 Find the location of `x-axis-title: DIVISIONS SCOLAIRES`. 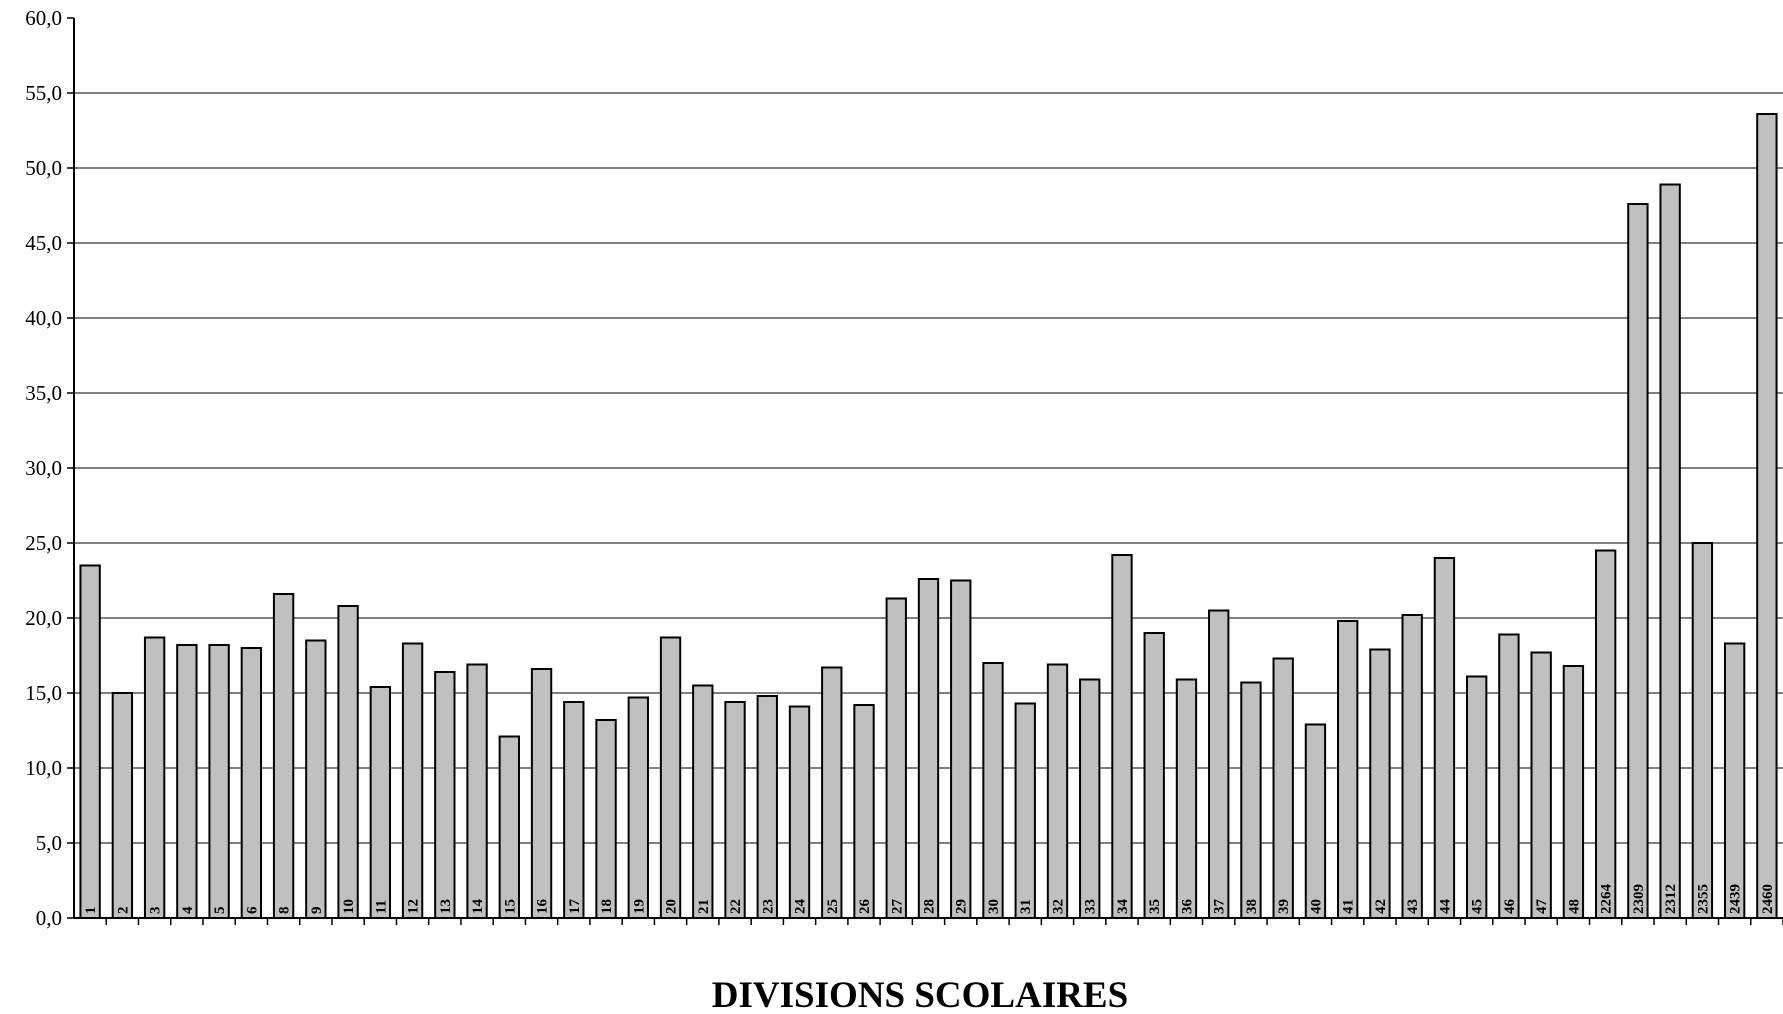

x-axis-title: DIVISIONS SCOLAIRES is located at coordinates (920, 994).